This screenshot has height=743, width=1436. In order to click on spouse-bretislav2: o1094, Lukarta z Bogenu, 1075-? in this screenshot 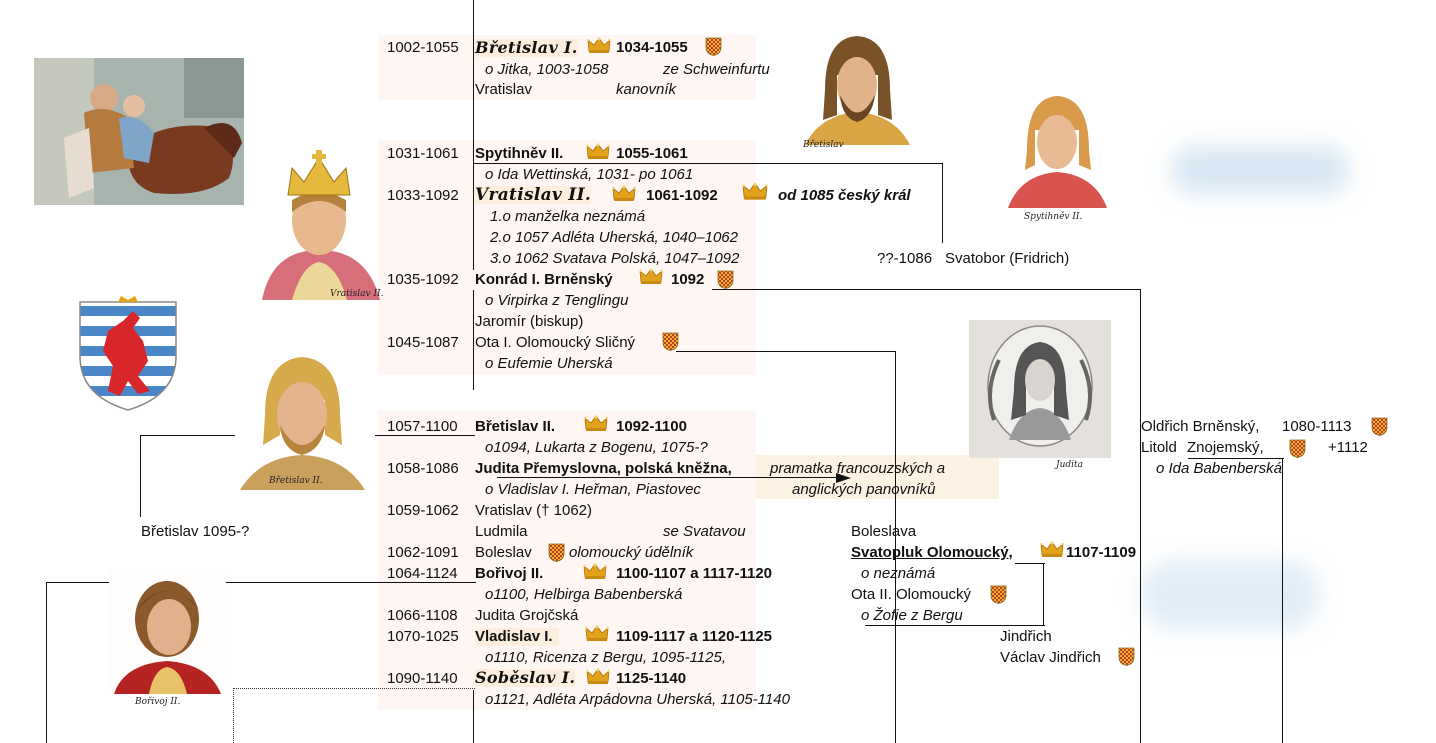, I will do `click(596, 447)`.